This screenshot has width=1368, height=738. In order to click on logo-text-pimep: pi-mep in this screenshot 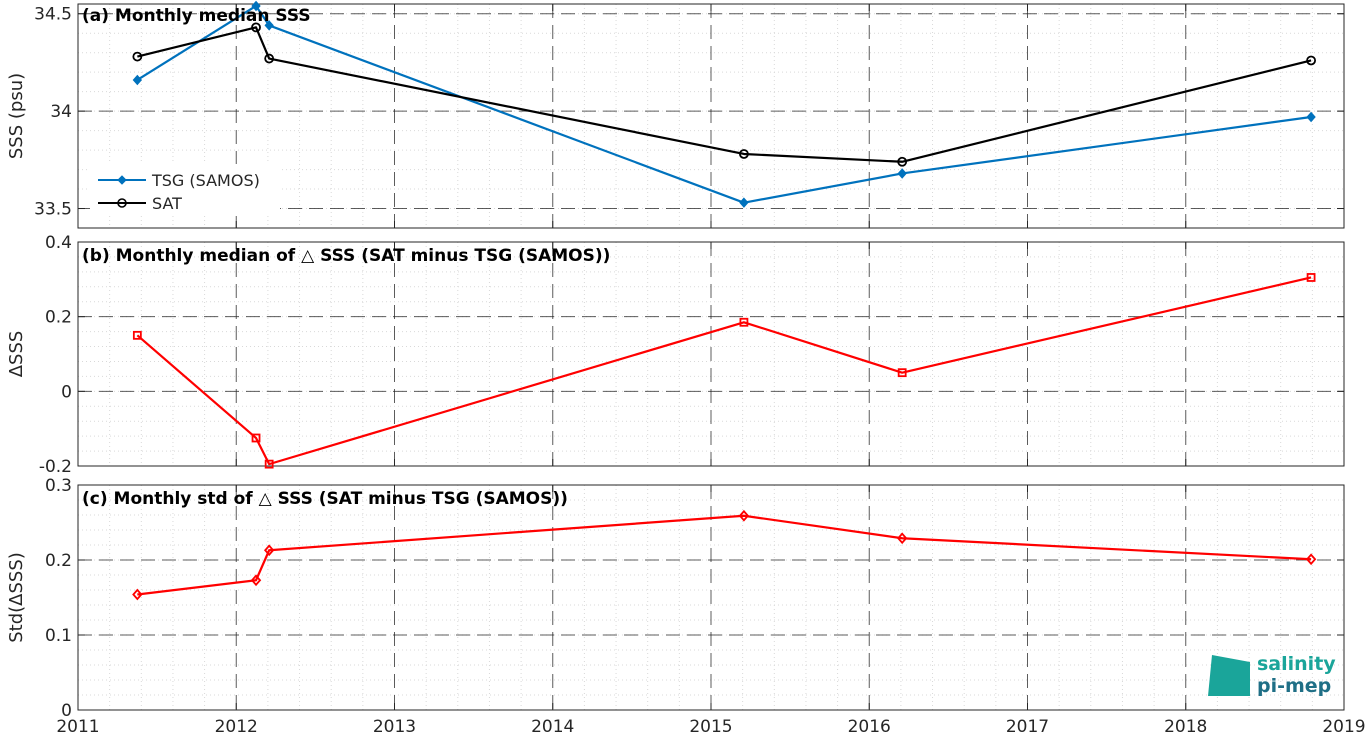, I will do `click(1294, 686)`.